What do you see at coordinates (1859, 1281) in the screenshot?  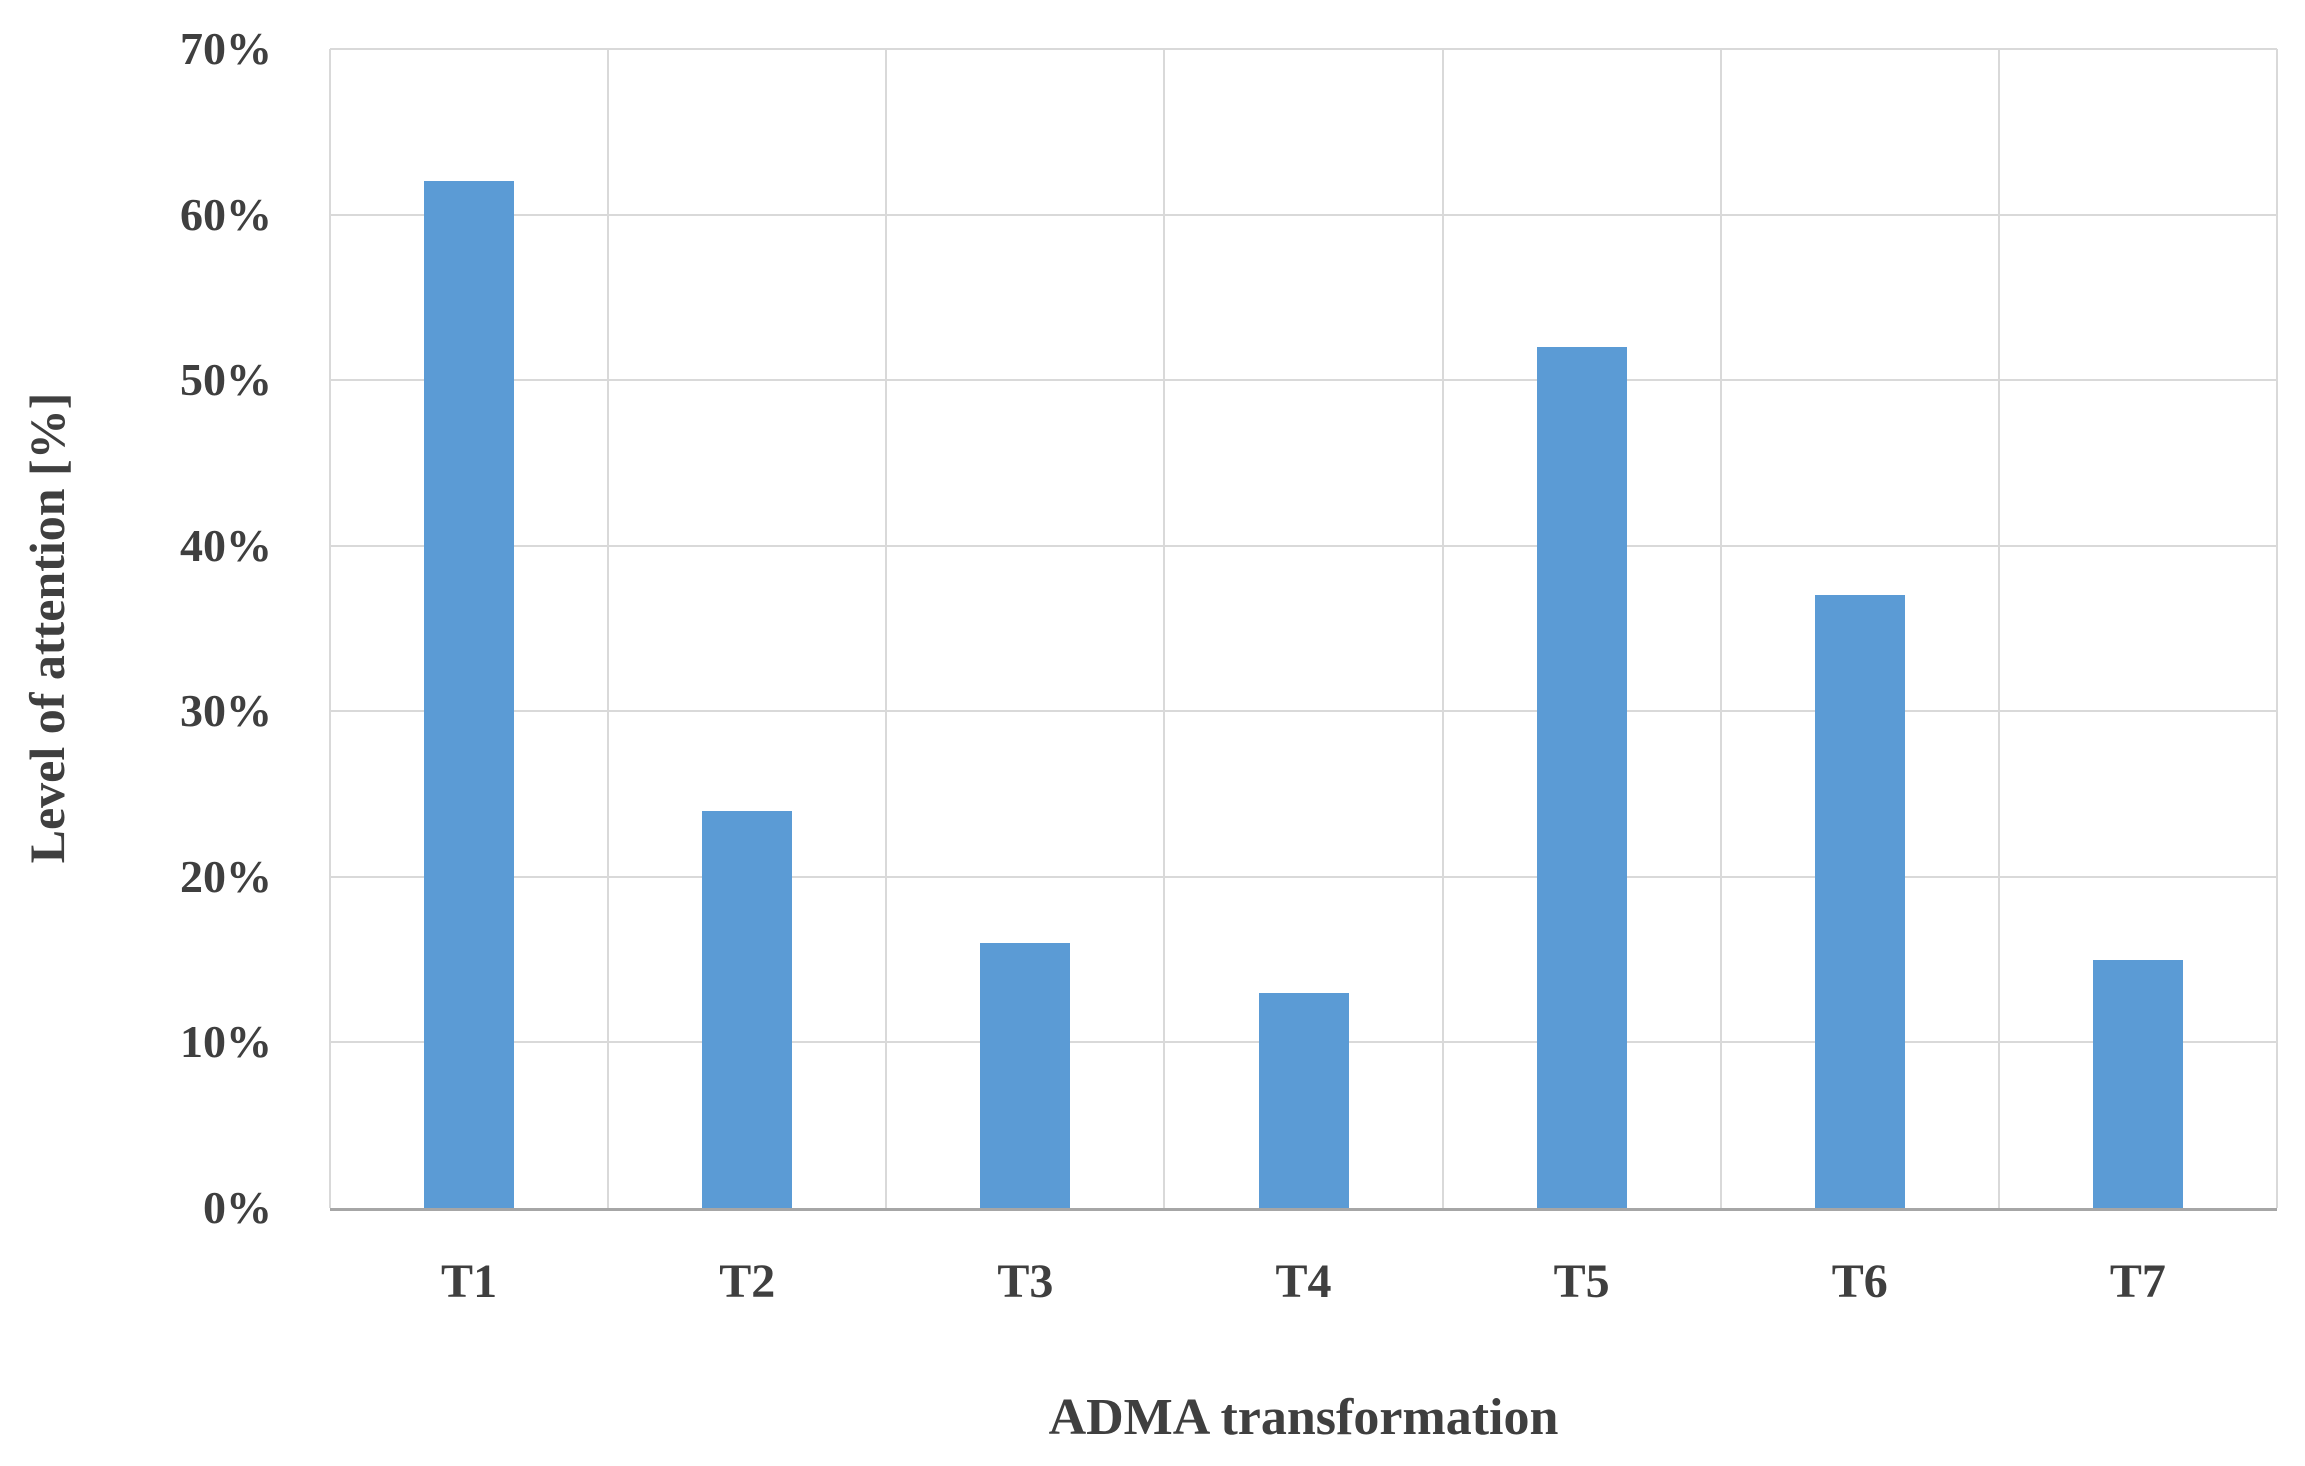 I see `x-category-label: T6` at bounding box center [1859, 1281].